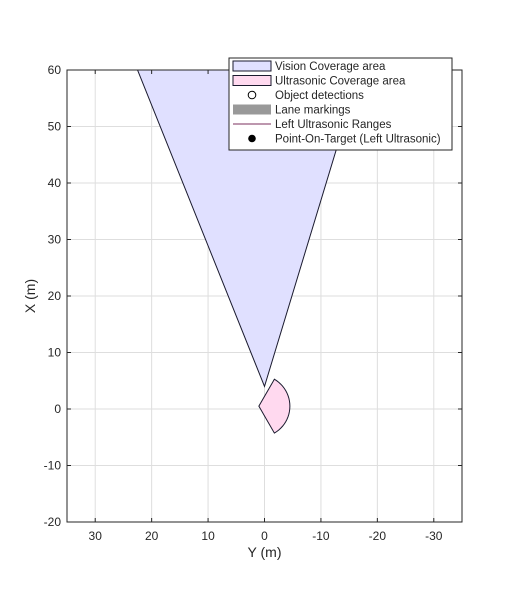 This screenshot has height=614, width=512. What do you see at coordinates (265, 552) in the screenshot?
I see `x-axis-title: Y (m)` at bounding box center [265, 552].